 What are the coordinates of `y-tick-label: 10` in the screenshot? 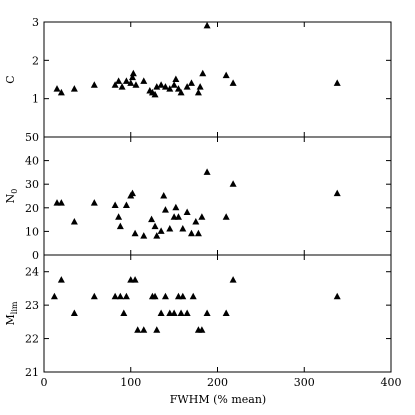 It's located at (32, 231).